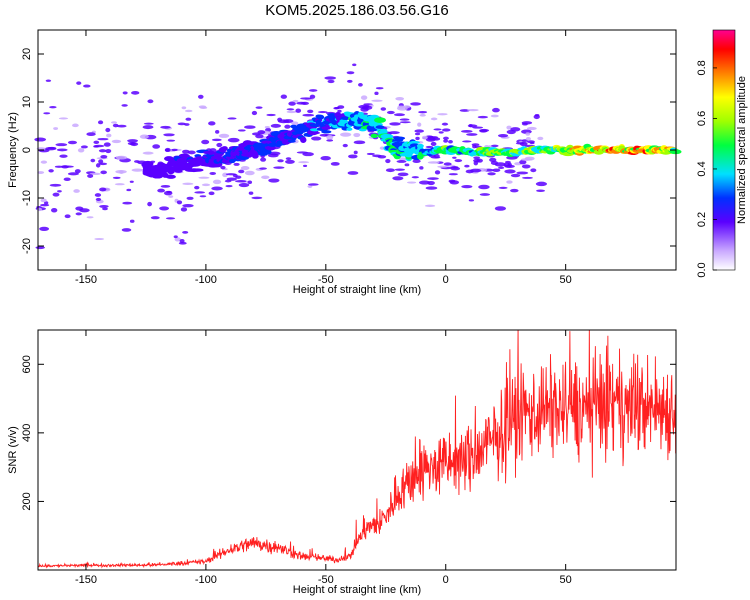 The image size is (750, 600). What do you see at coordinates (27, 246) in the screenshot?
I see `y-tick-label: -20` at bounding box center [27, 246].